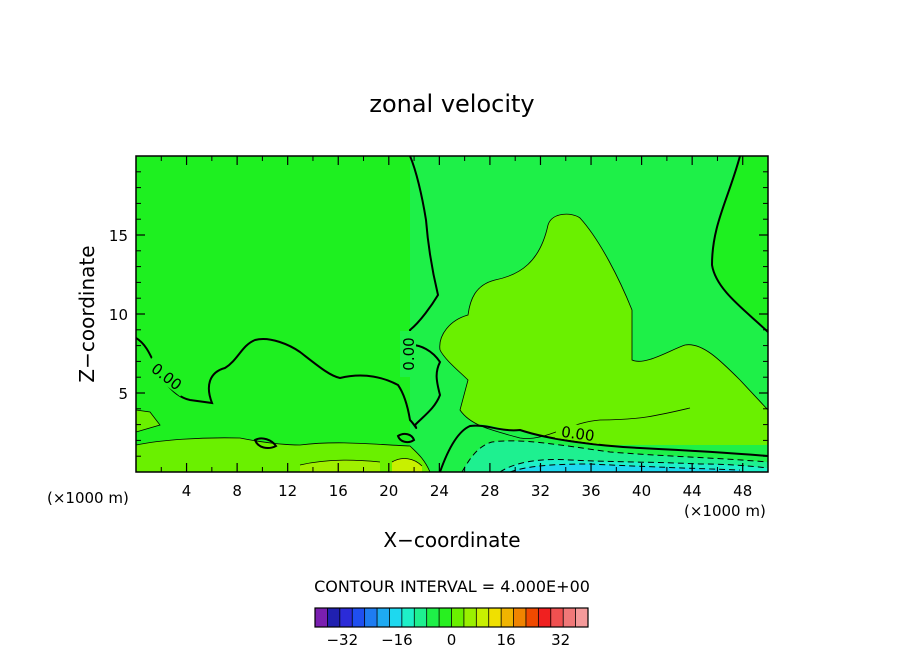 This screenshot has width=904, height=654. What do you see at coordinates (118, 236) in the screenshot?
I see `y-tick-label: 15` at bounding box center [118, 236].